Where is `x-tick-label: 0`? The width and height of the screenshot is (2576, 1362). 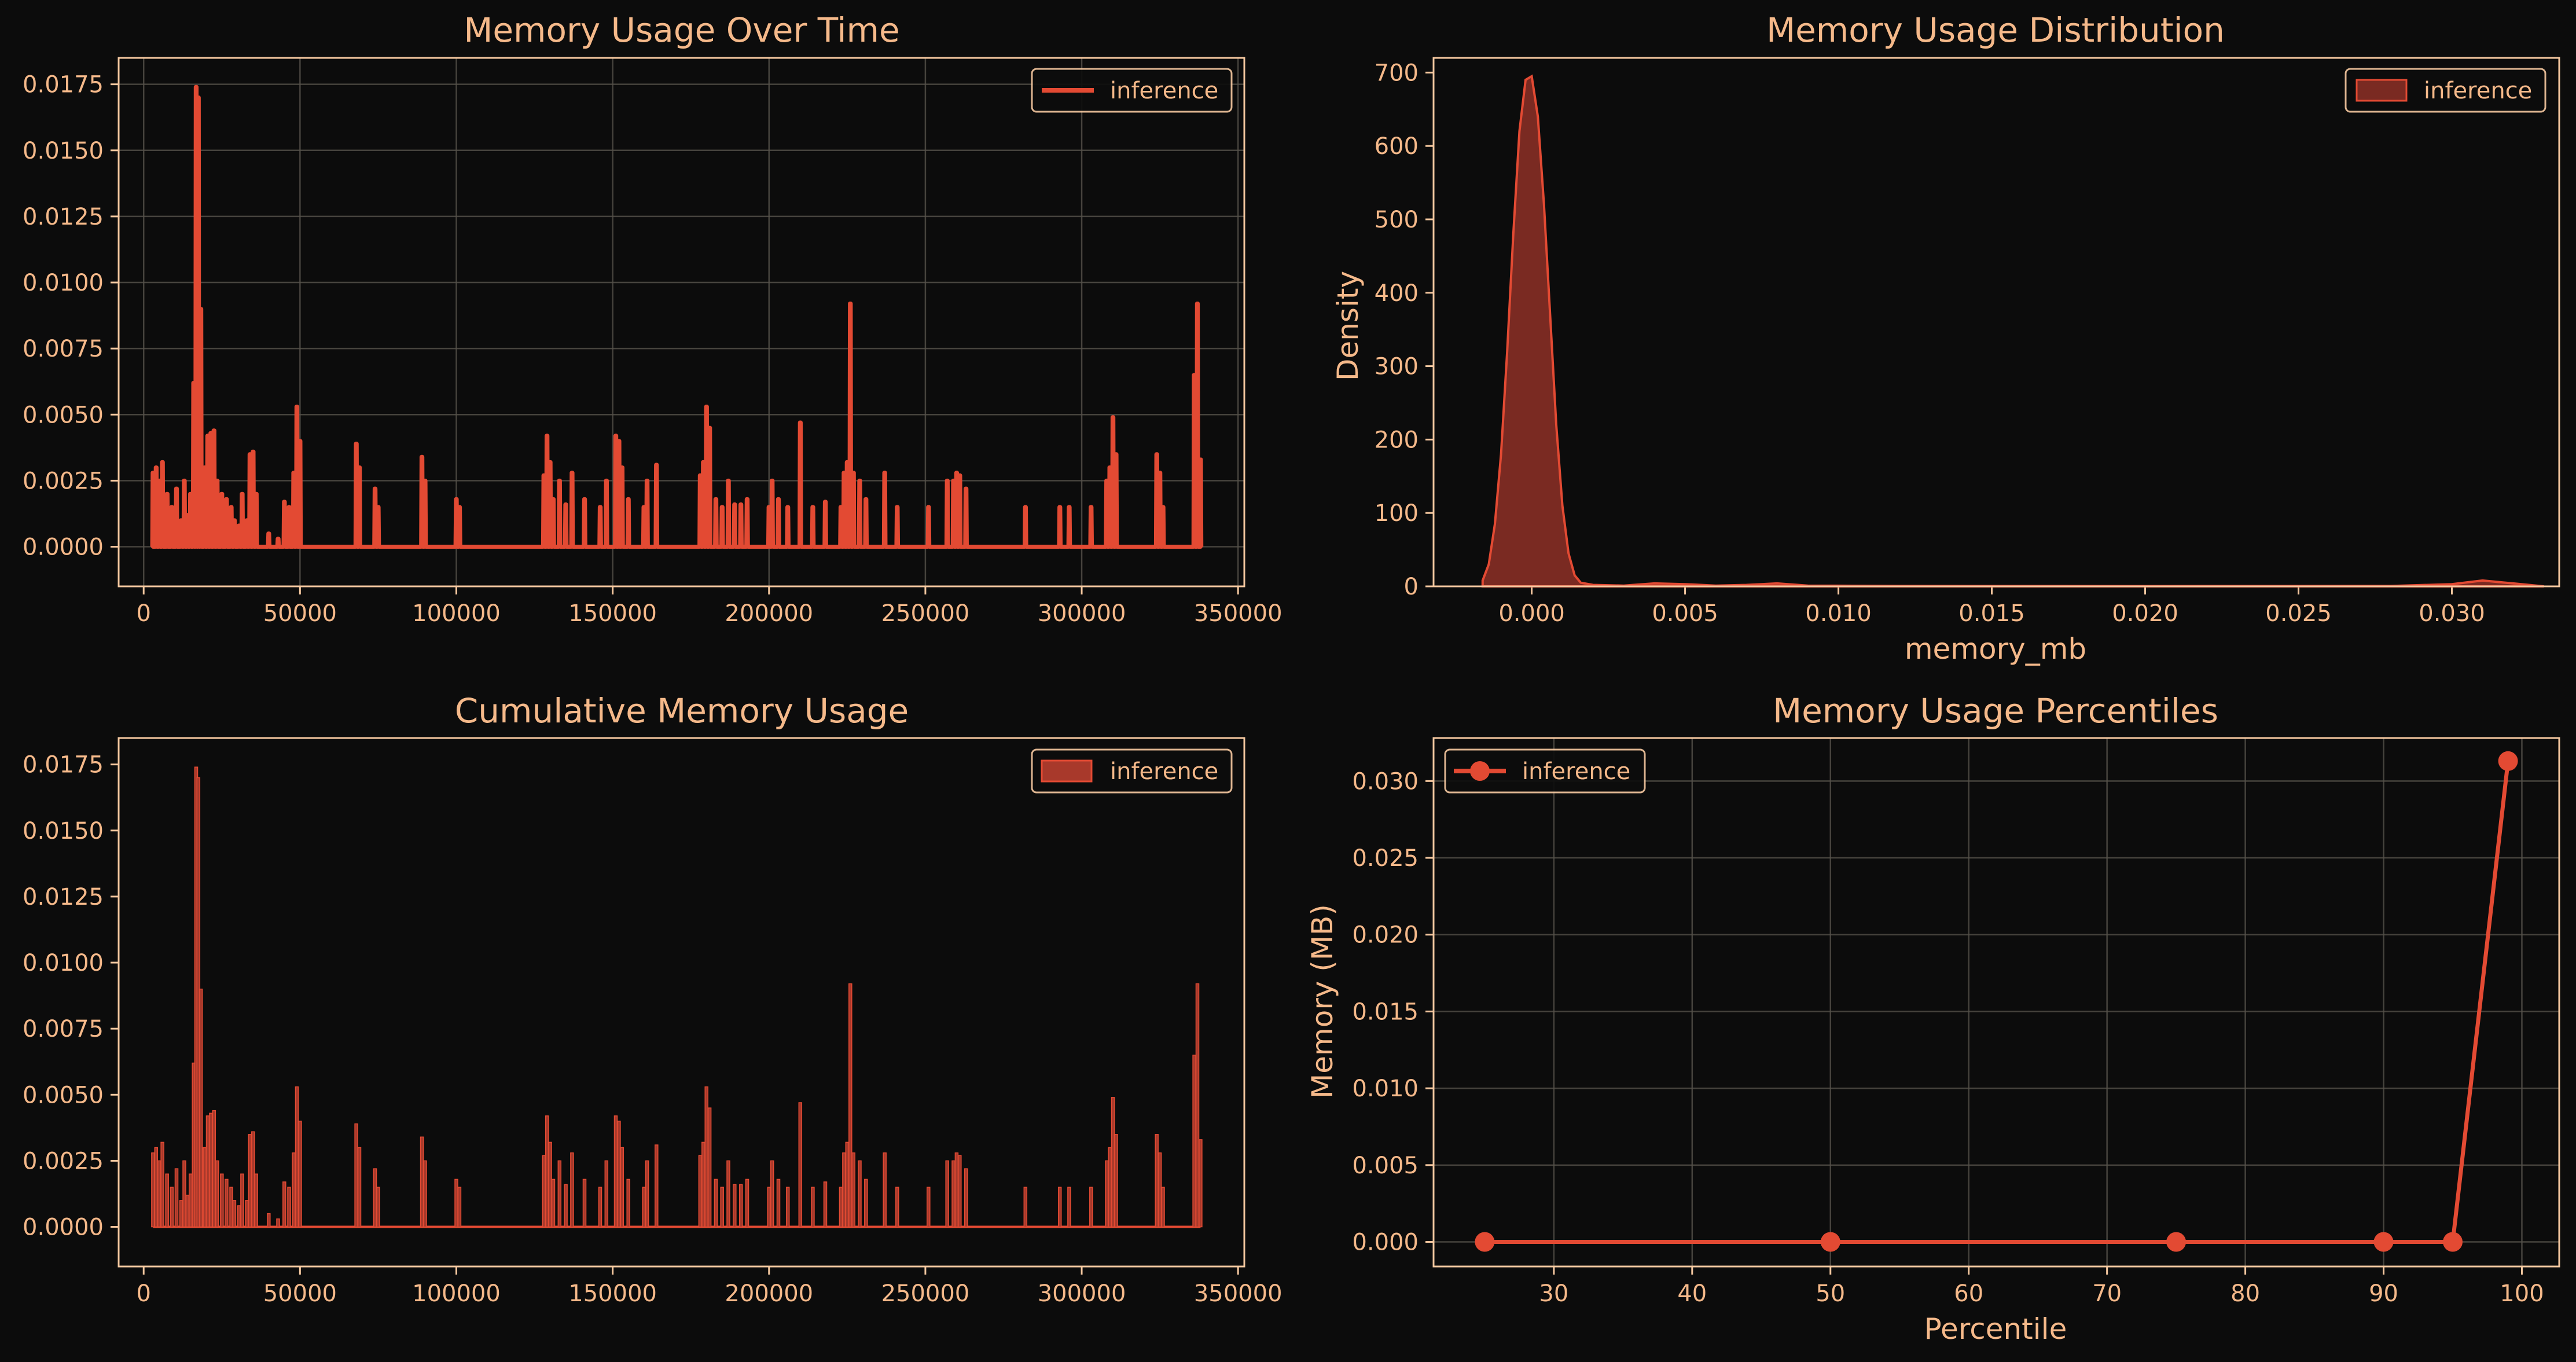
x-tick-label: 0 is located at coordinates (143, 613).